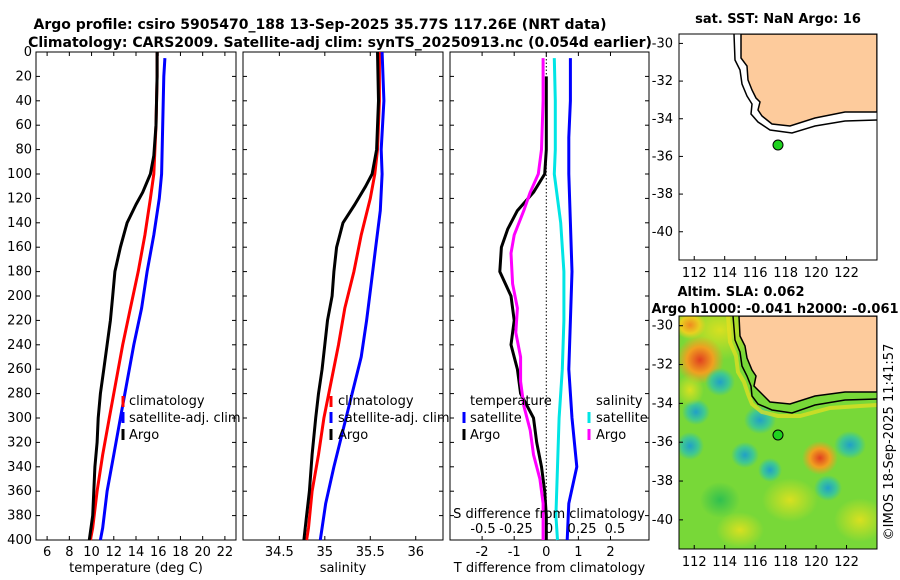 The width and height of the screenshot is (900, 580). I want to click on y-tick-label: 200, so click(19, 296).